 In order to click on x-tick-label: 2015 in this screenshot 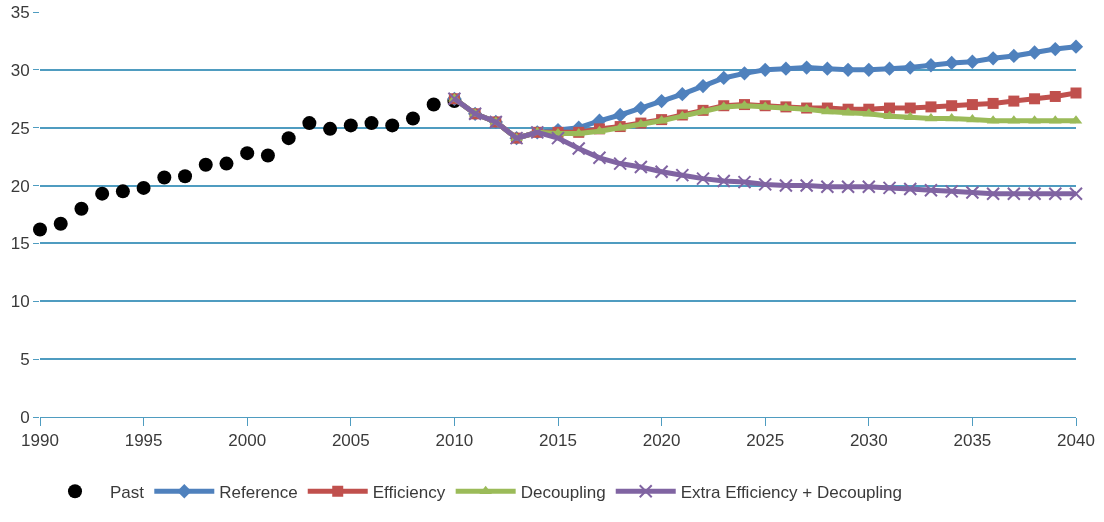, I will do `click(558, 441)`.